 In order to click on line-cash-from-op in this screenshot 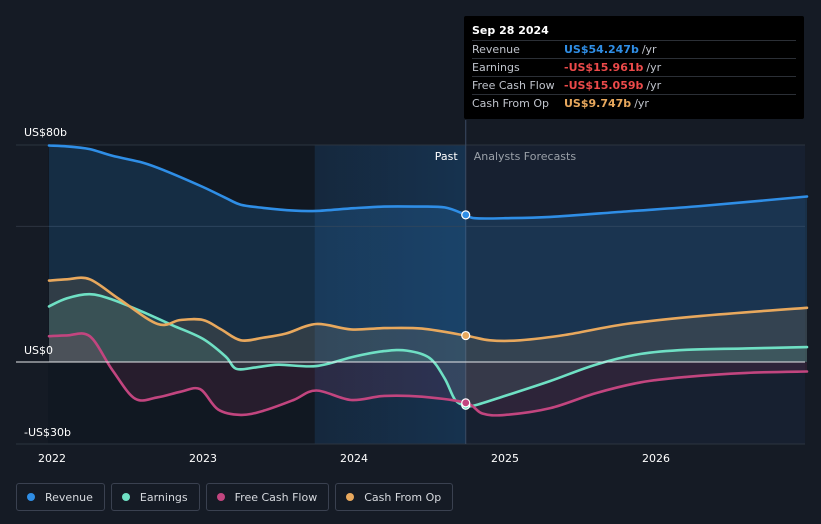, I will do `click(428, 309)`.